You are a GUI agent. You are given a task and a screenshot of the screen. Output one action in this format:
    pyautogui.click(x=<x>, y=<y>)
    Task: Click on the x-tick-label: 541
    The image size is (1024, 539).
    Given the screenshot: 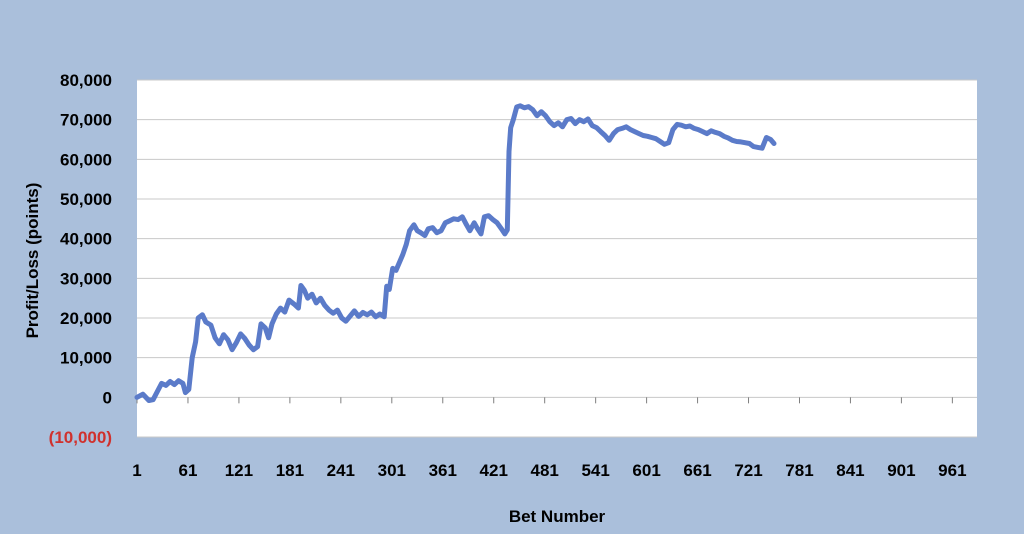 What is the action you would take?
    pyautogui.click(x=595, y=470)
    